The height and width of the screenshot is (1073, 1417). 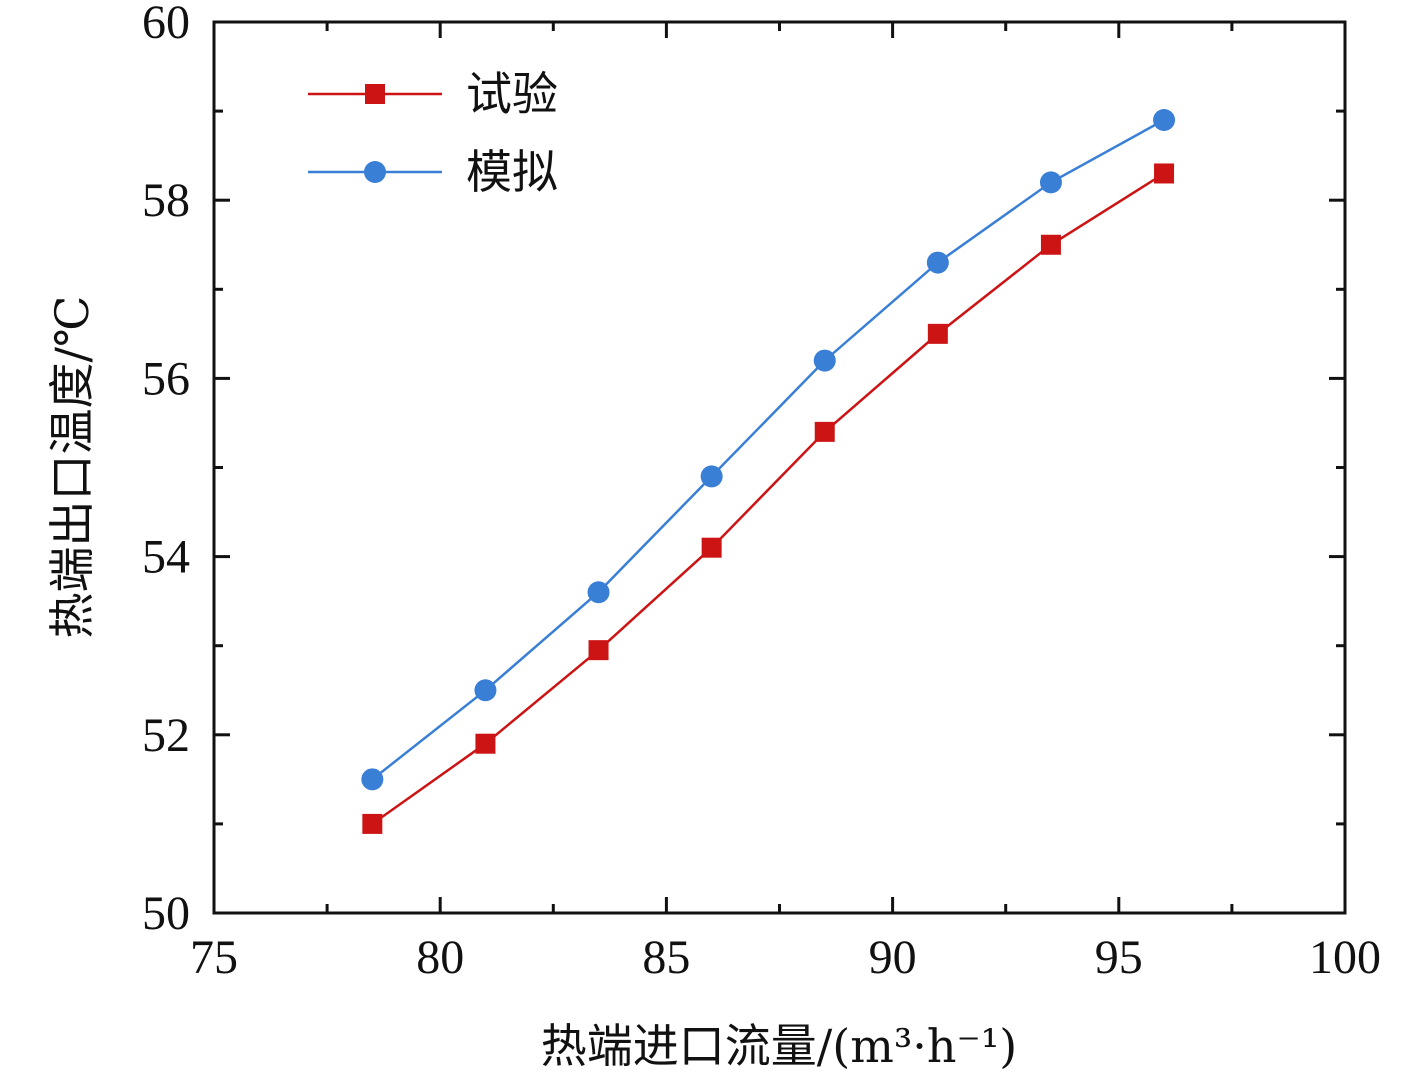 I want to click on x-tick-label: 90, so click(x=893, y=957).